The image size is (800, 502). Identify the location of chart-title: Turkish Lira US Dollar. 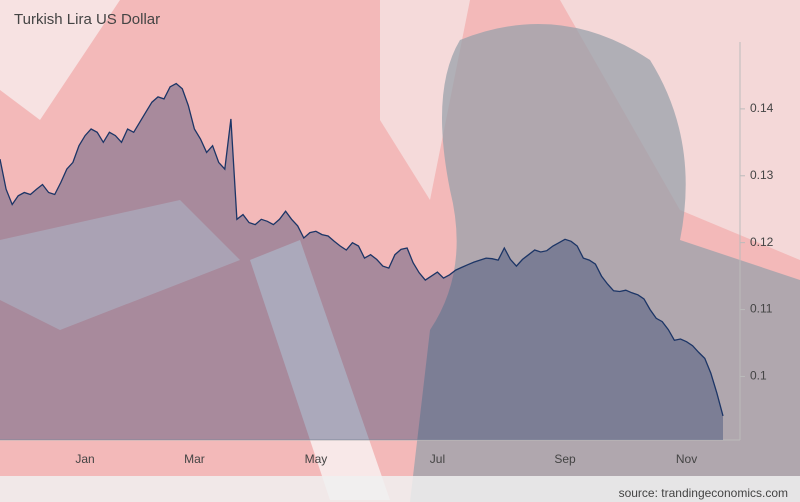
(87, 19).